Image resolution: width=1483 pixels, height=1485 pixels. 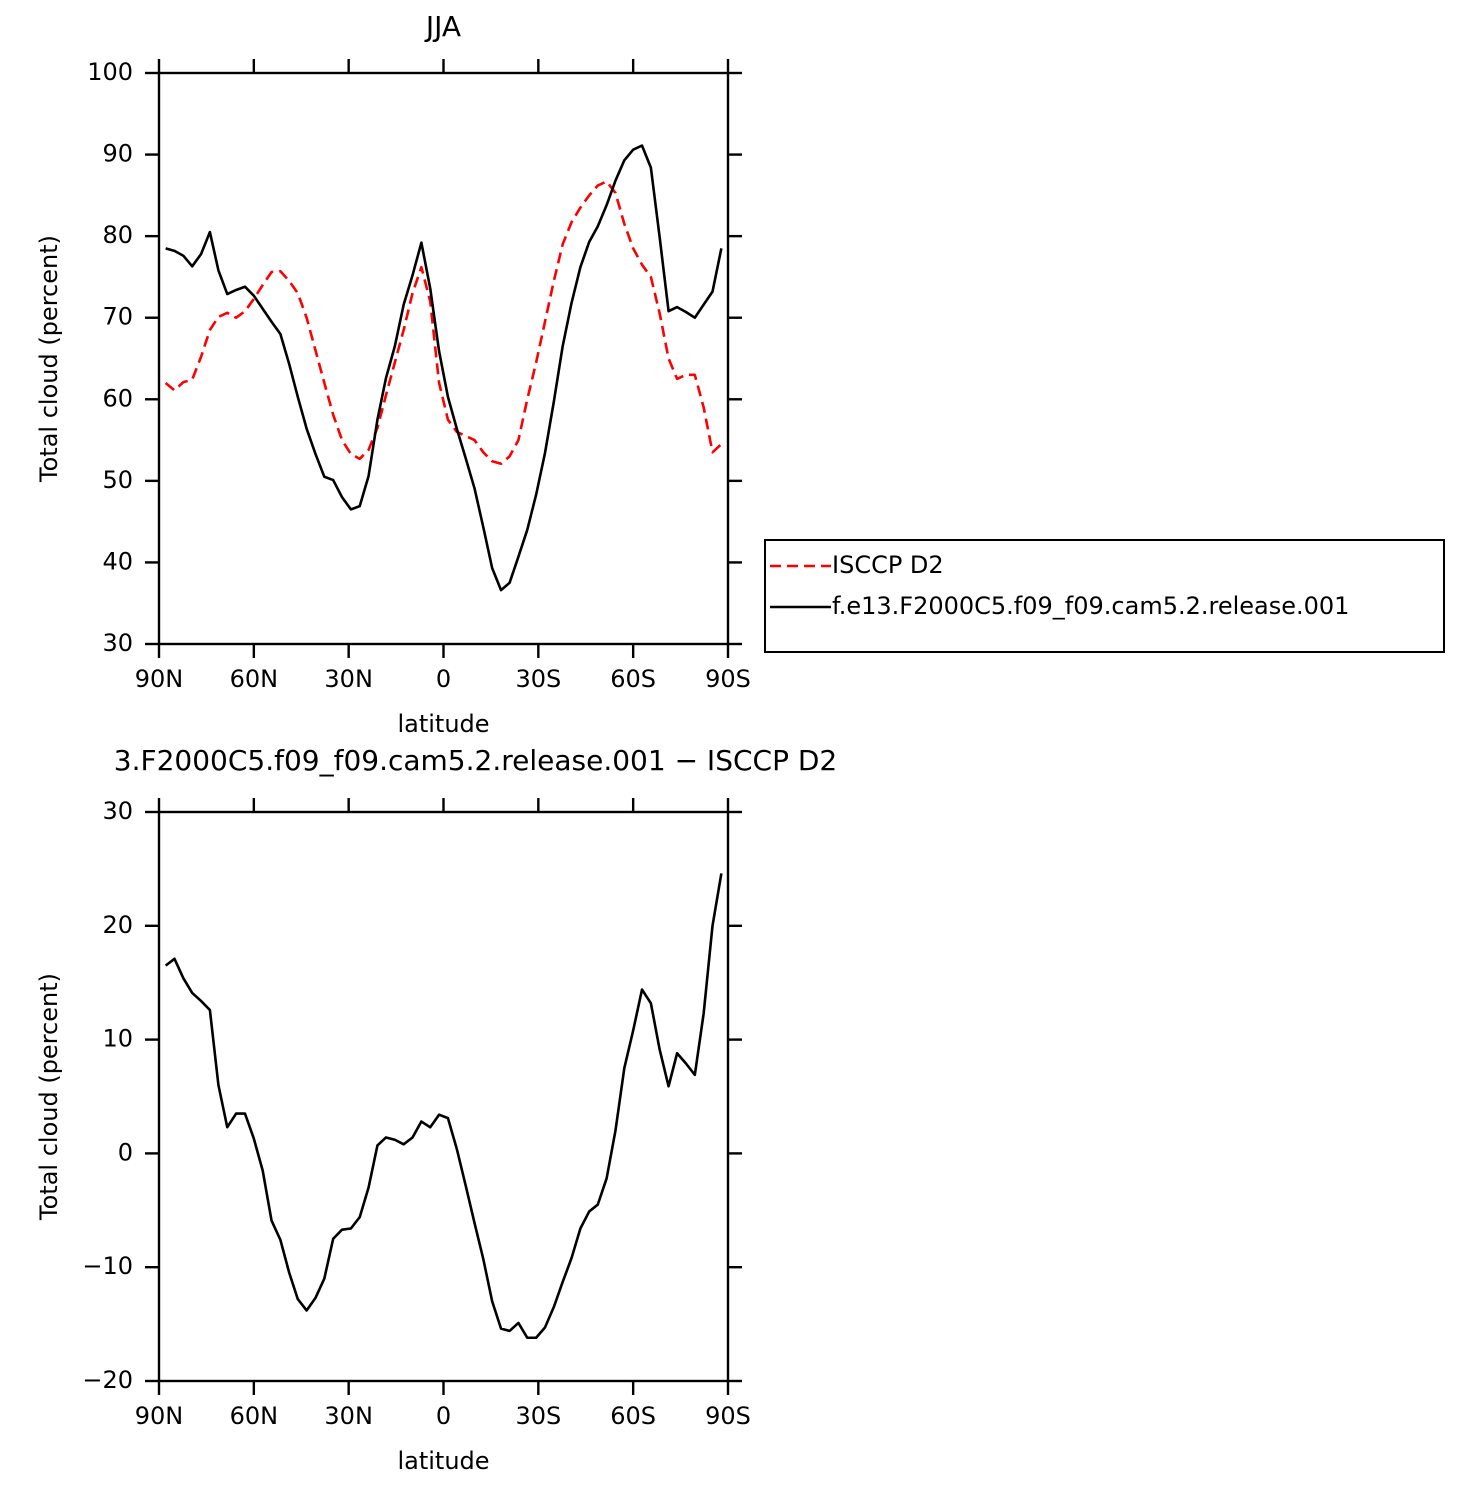 What do you see at coordinates (117, 1039) in the screenshot?
I see `y-tick-label: 10` at bounding box center [117, 1039].